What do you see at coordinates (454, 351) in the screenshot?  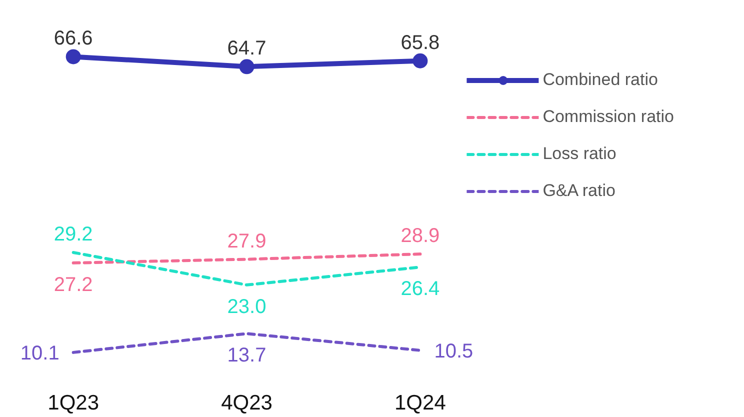 I see `data-label: 10.5` at bounding box center [454, 351].